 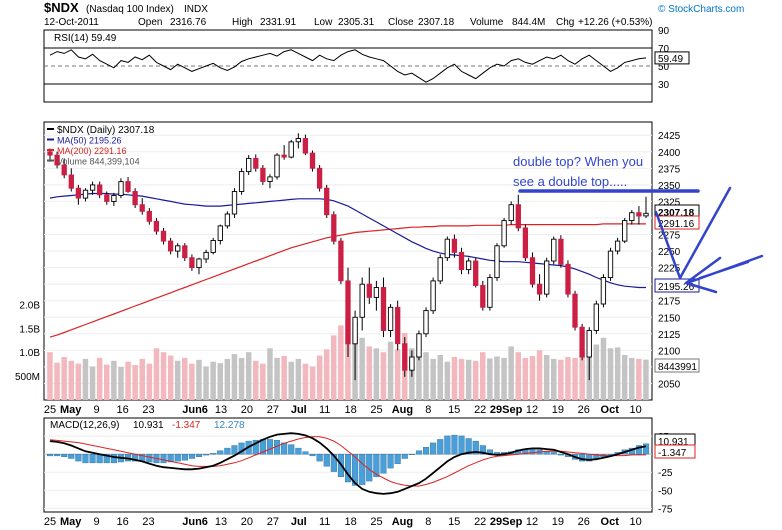 I want to click on macd-line, so click(x=348, y=463).